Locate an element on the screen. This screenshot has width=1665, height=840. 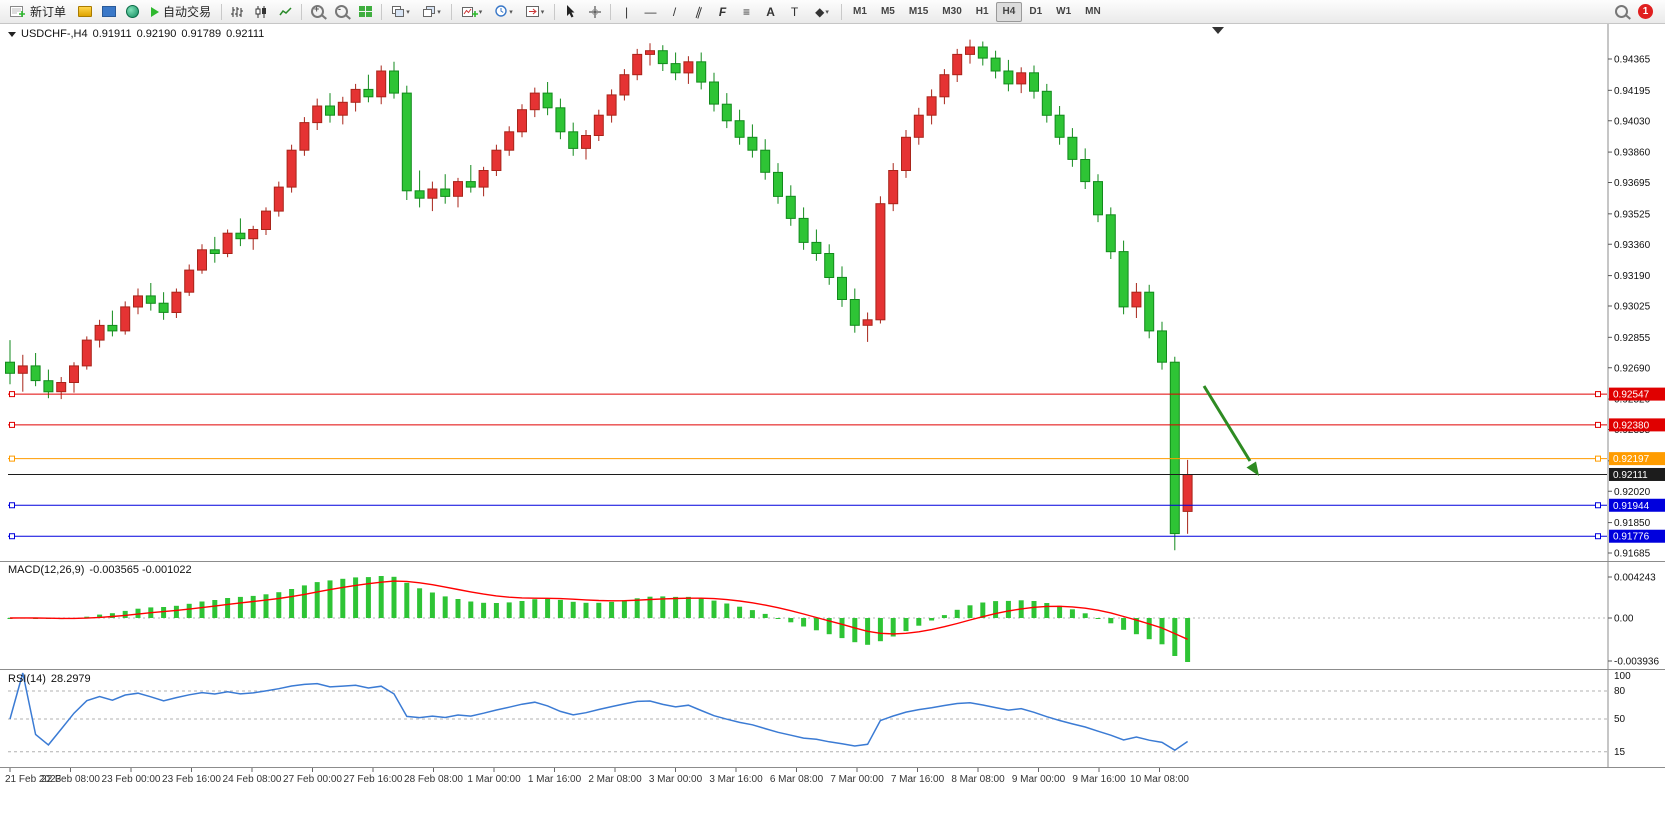
vertical-line-button: | is located at coordinates (626, 12).